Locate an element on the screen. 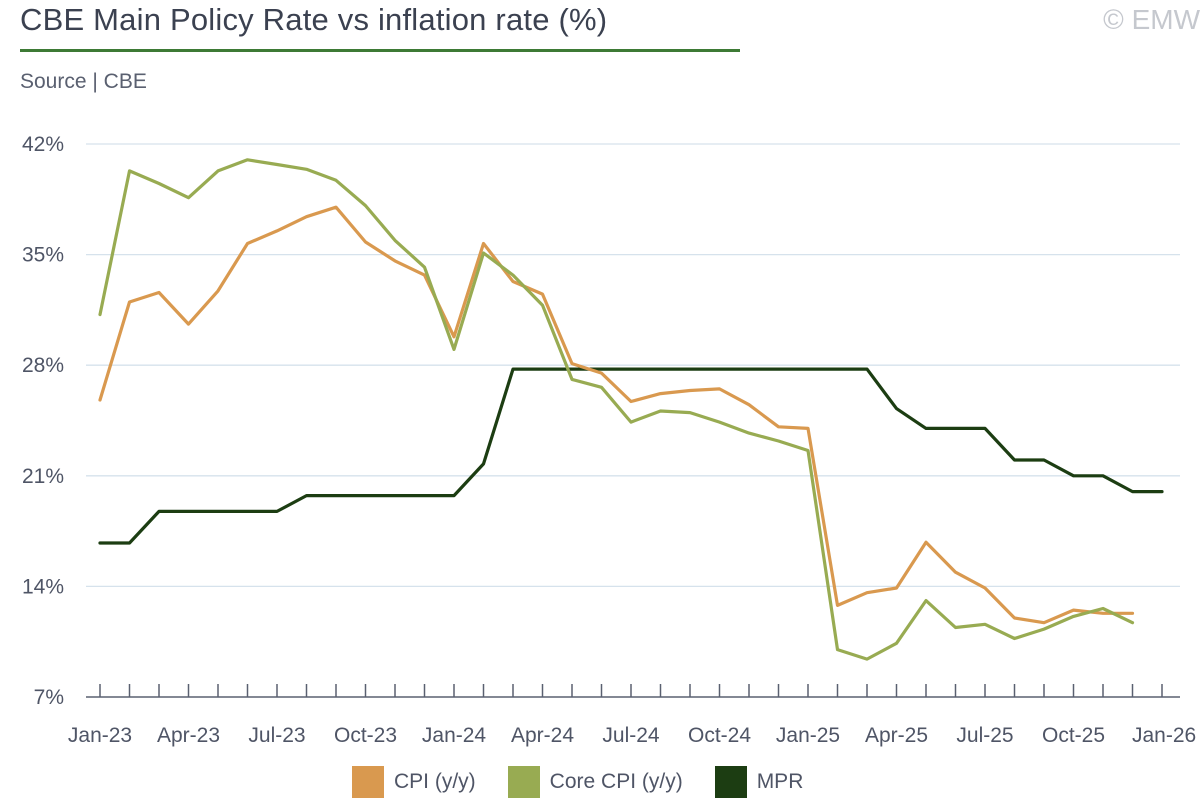 This screenshot has width=1200, height=800. legend-swatch-mpr is located at coordinates (730, 782).